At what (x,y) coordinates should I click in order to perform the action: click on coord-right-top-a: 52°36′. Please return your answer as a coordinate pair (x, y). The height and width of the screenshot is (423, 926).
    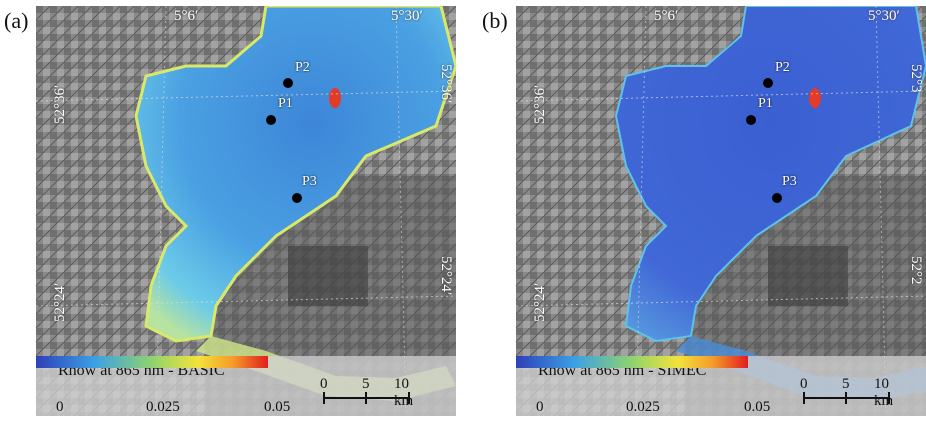
    Looking at the image, I should click on (446, 84).